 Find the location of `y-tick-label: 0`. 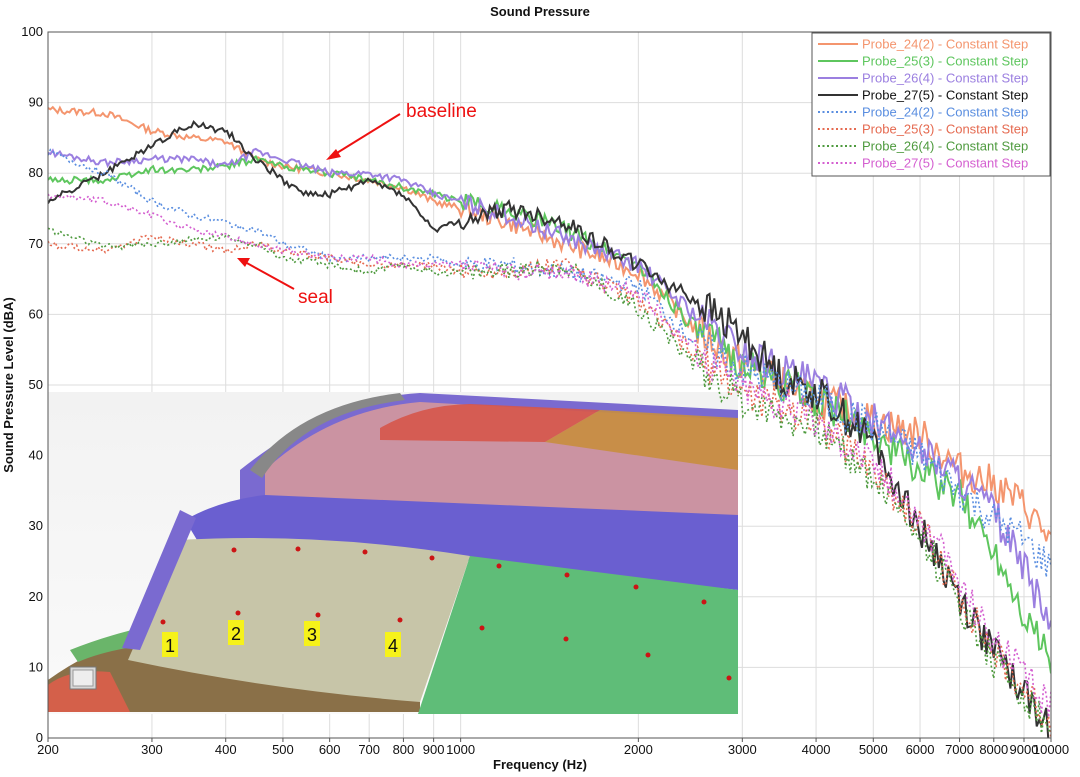

y-tick-label: 0 is located at coordinates (39, 737).